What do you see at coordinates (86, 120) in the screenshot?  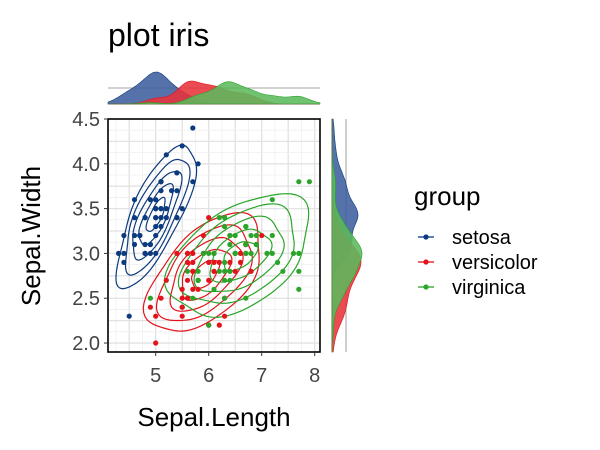 I see `y-tick-label: 4.5` at bounding box center [86, 120].